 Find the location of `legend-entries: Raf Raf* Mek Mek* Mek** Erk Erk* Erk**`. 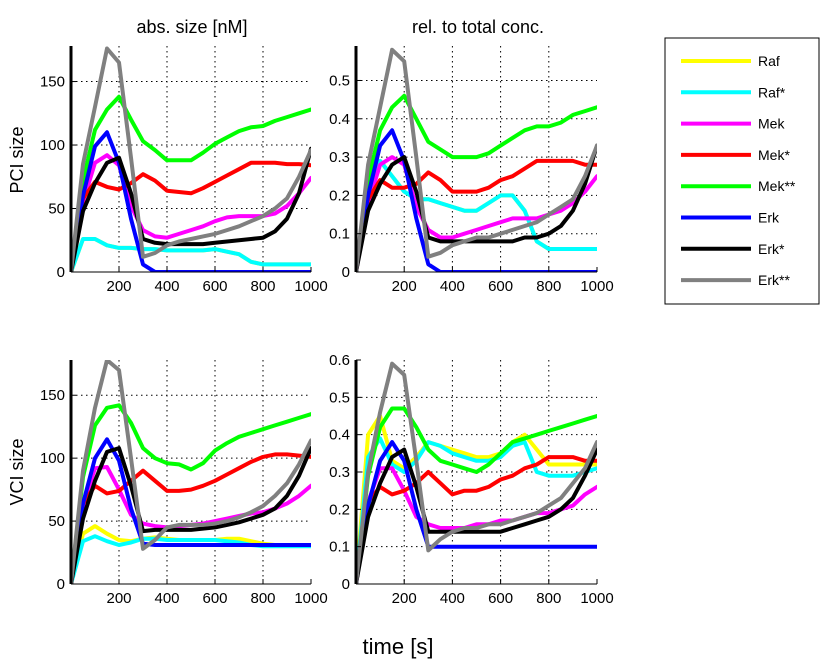

legend-entries: Raf Raf* Mek Mek* Mek** Erk Erk* Erk** is located at coordinates (738, 170).